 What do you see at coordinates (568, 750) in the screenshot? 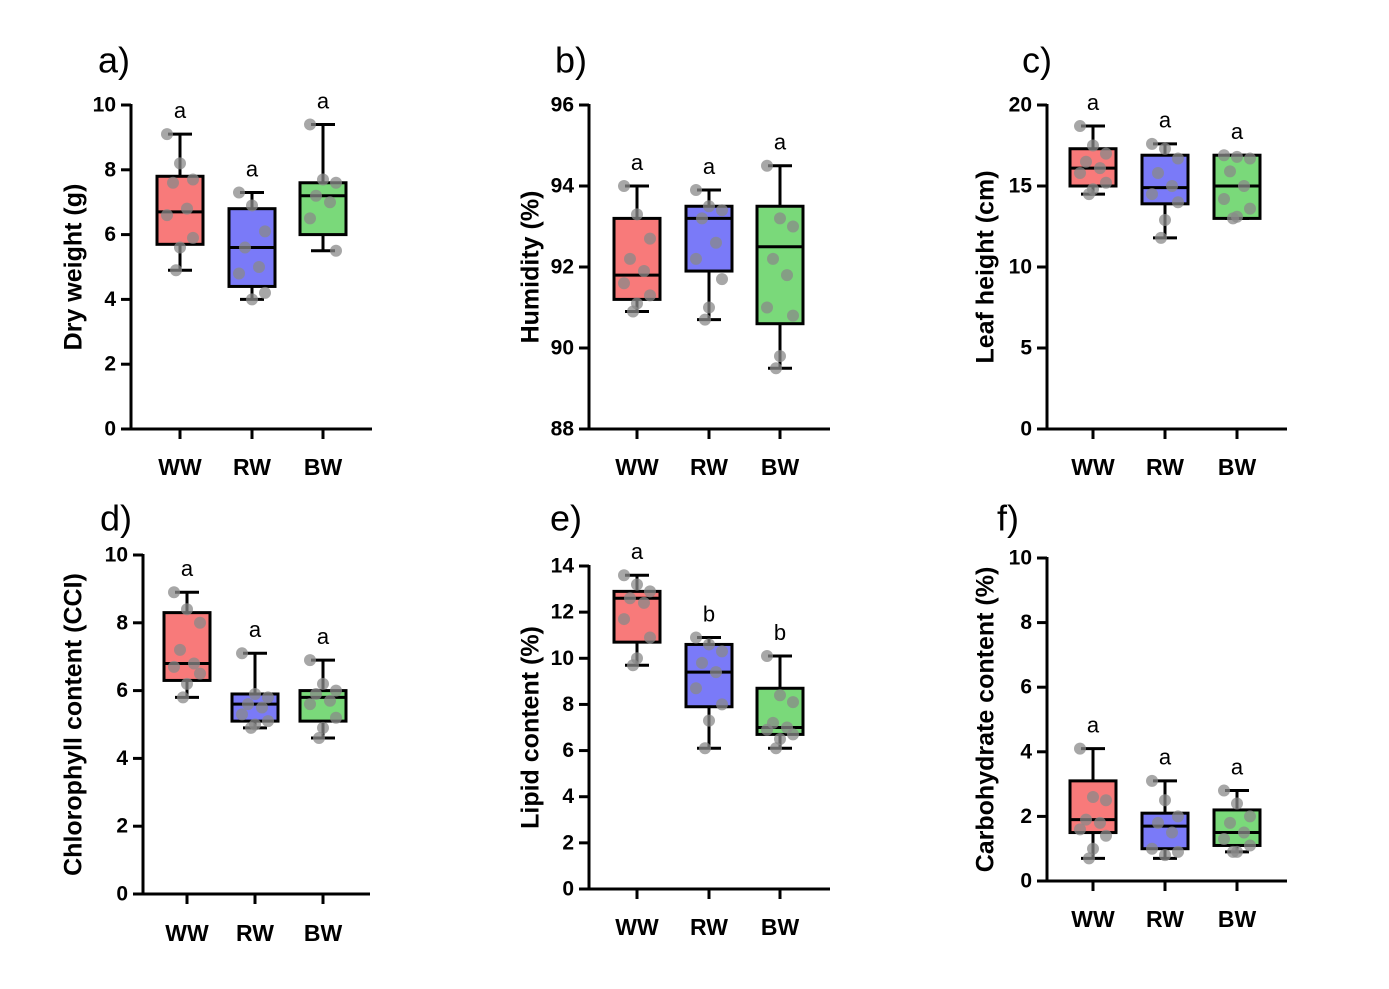
I see `y-tick-label: 6` at bounding box center [568, 750].